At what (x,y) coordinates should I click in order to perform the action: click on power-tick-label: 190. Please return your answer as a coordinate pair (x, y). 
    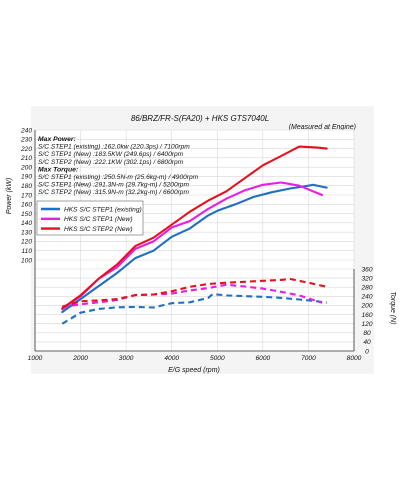
    Looking at the image, I should click on (26, 177).